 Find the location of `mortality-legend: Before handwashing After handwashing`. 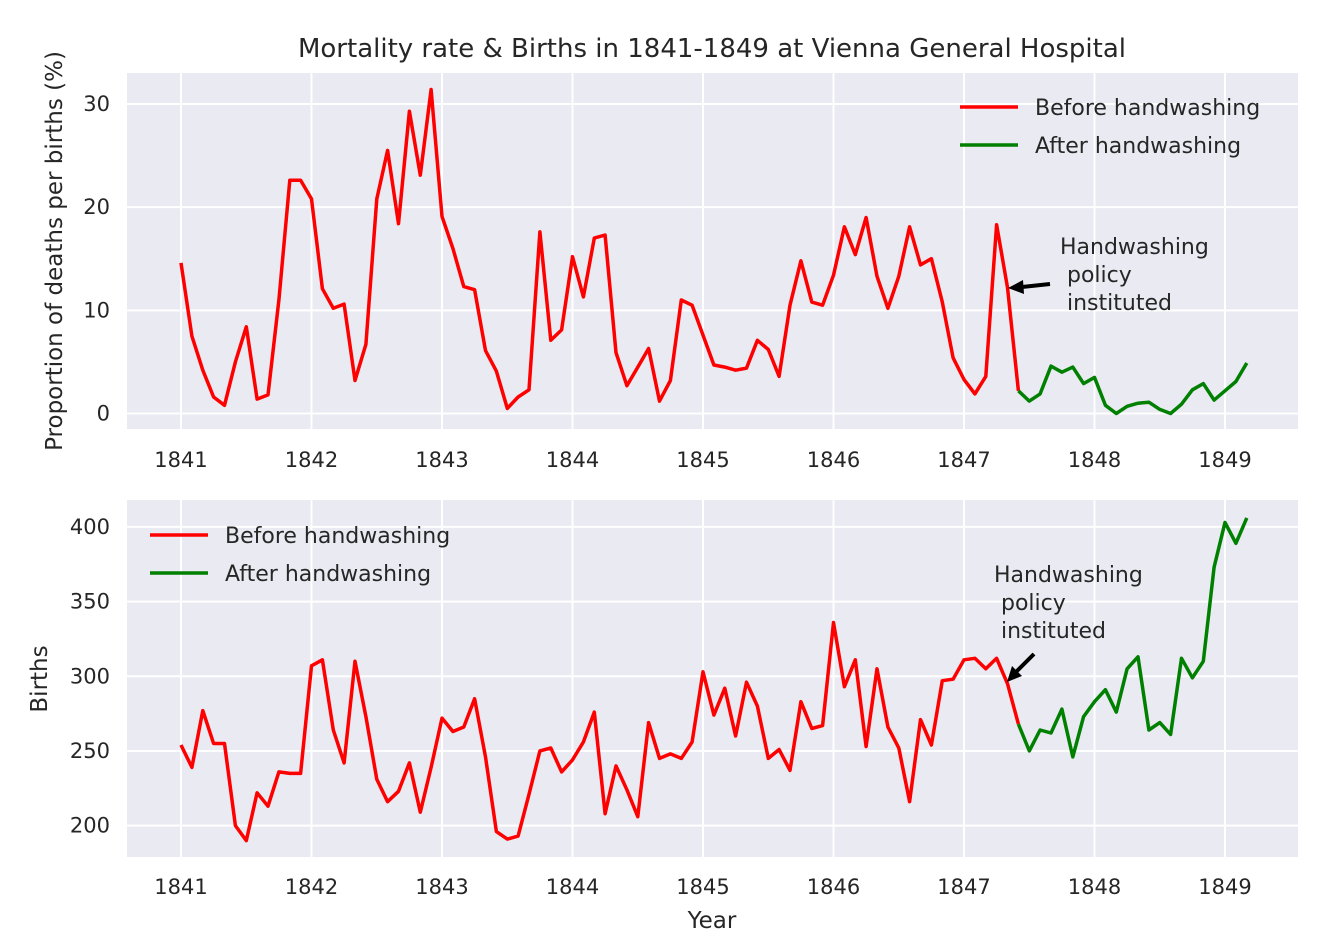

mortality-legend: Before handwashing After handwashing is located at coordinates (1110, 127).